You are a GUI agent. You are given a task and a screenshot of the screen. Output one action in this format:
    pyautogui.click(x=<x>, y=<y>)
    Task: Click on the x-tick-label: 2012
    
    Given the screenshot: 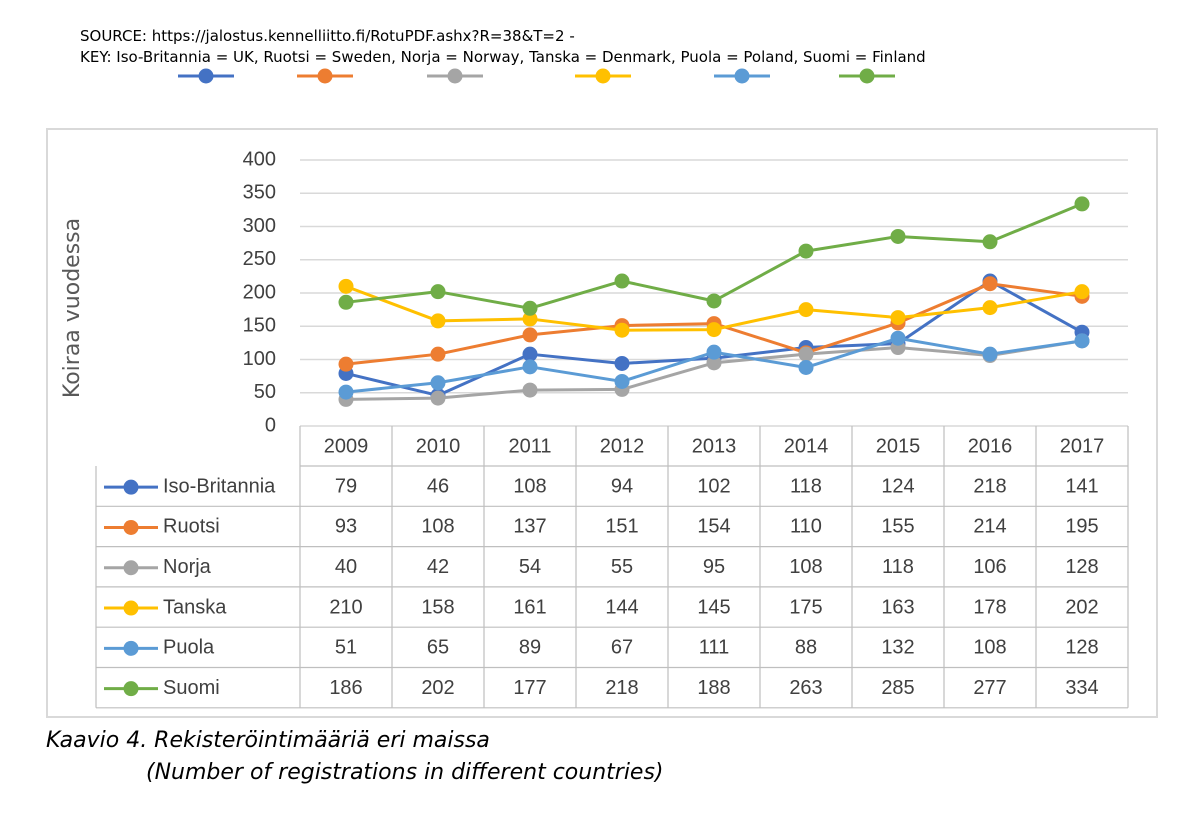 What is the action you would take?
    pyautogui.click(x=622, y=446)
    